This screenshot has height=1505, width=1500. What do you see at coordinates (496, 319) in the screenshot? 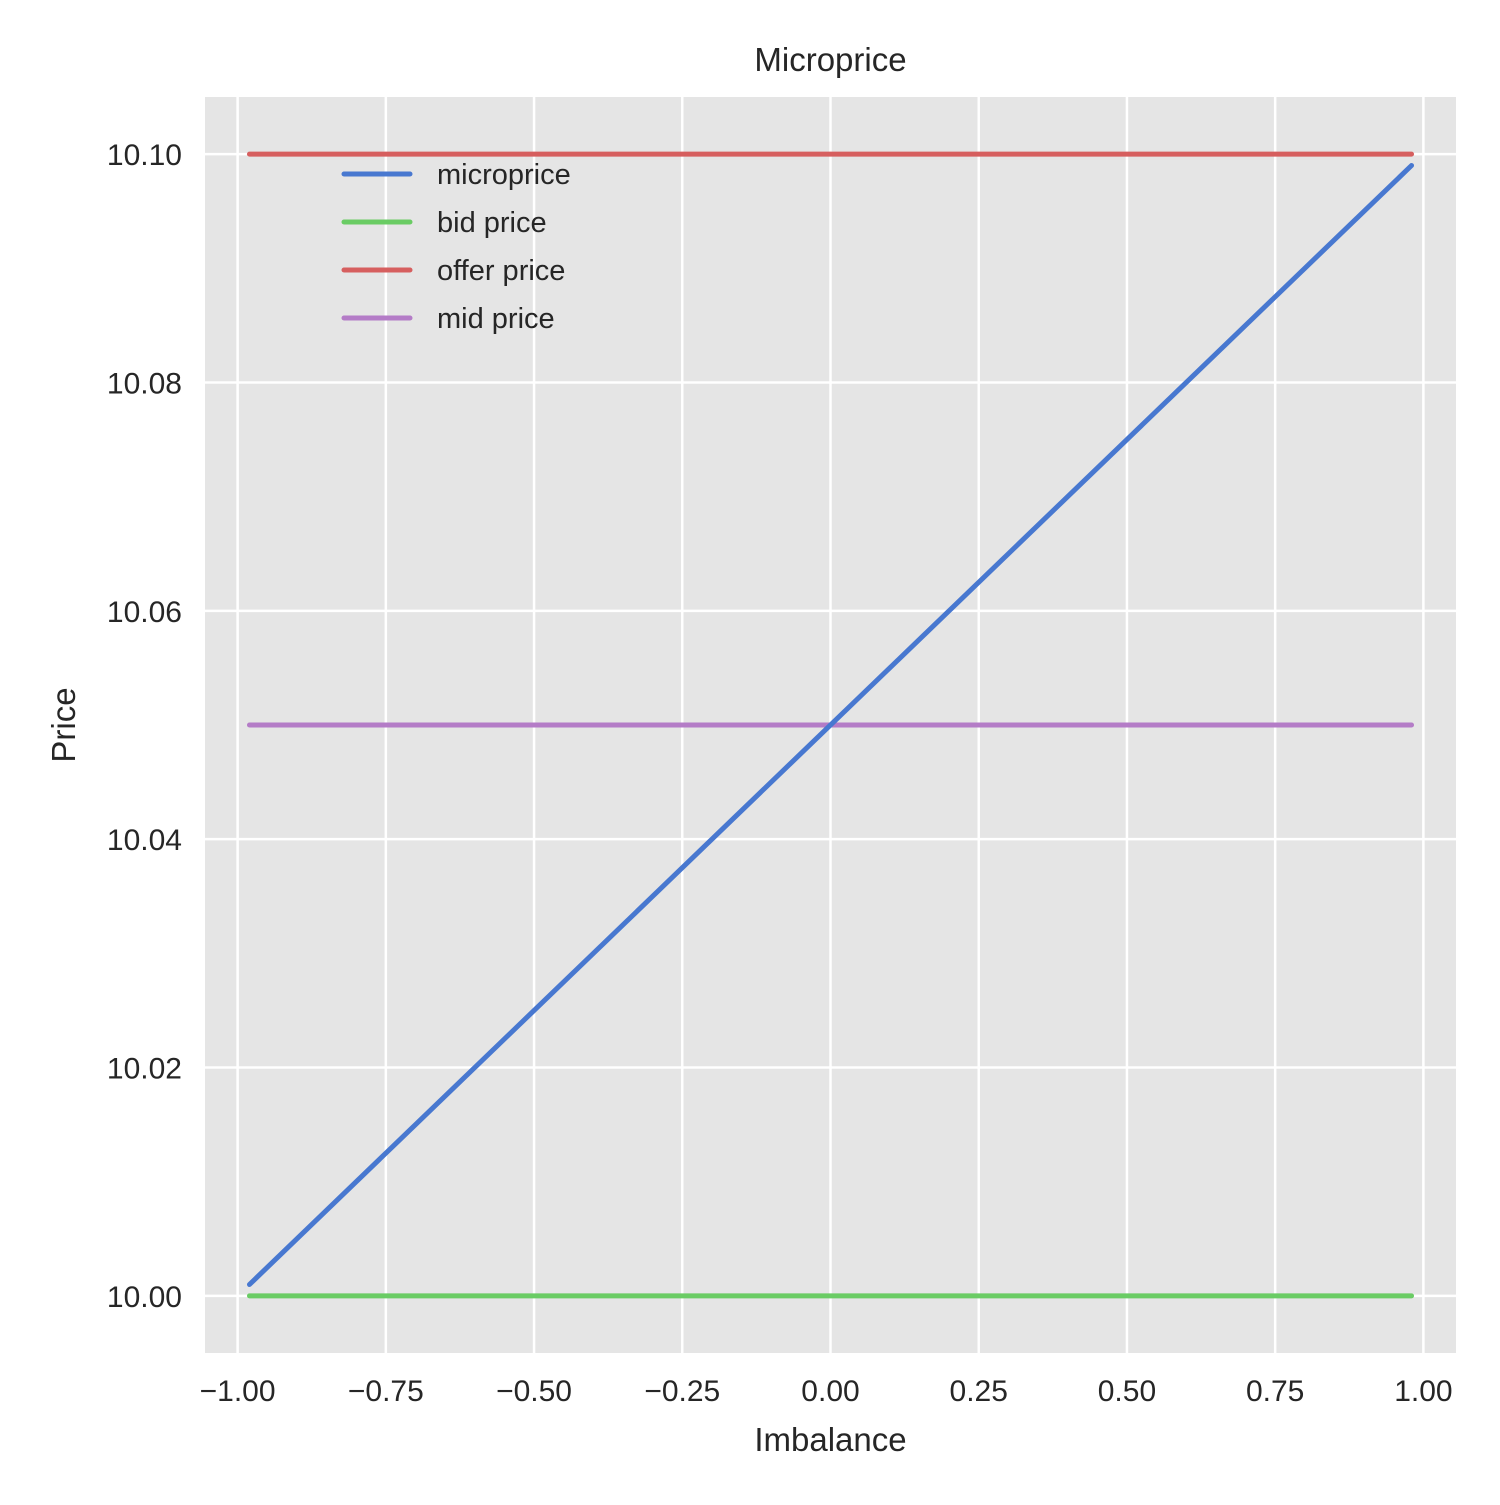
I see `legend-label-mid-price: mid price` at bounding box center [496, 319].